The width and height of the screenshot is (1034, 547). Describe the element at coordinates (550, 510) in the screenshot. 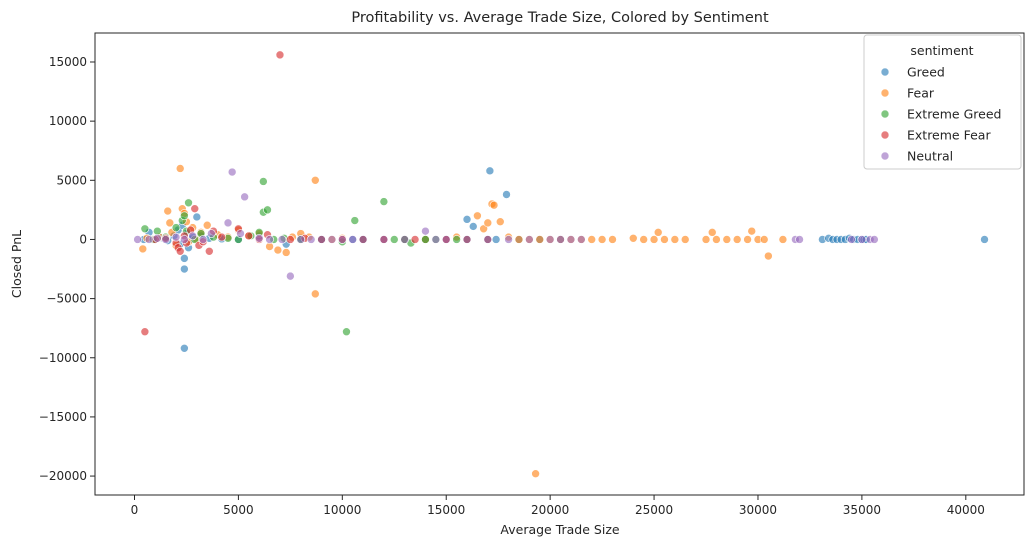

I see `x-tick-label: 20000` at that location.